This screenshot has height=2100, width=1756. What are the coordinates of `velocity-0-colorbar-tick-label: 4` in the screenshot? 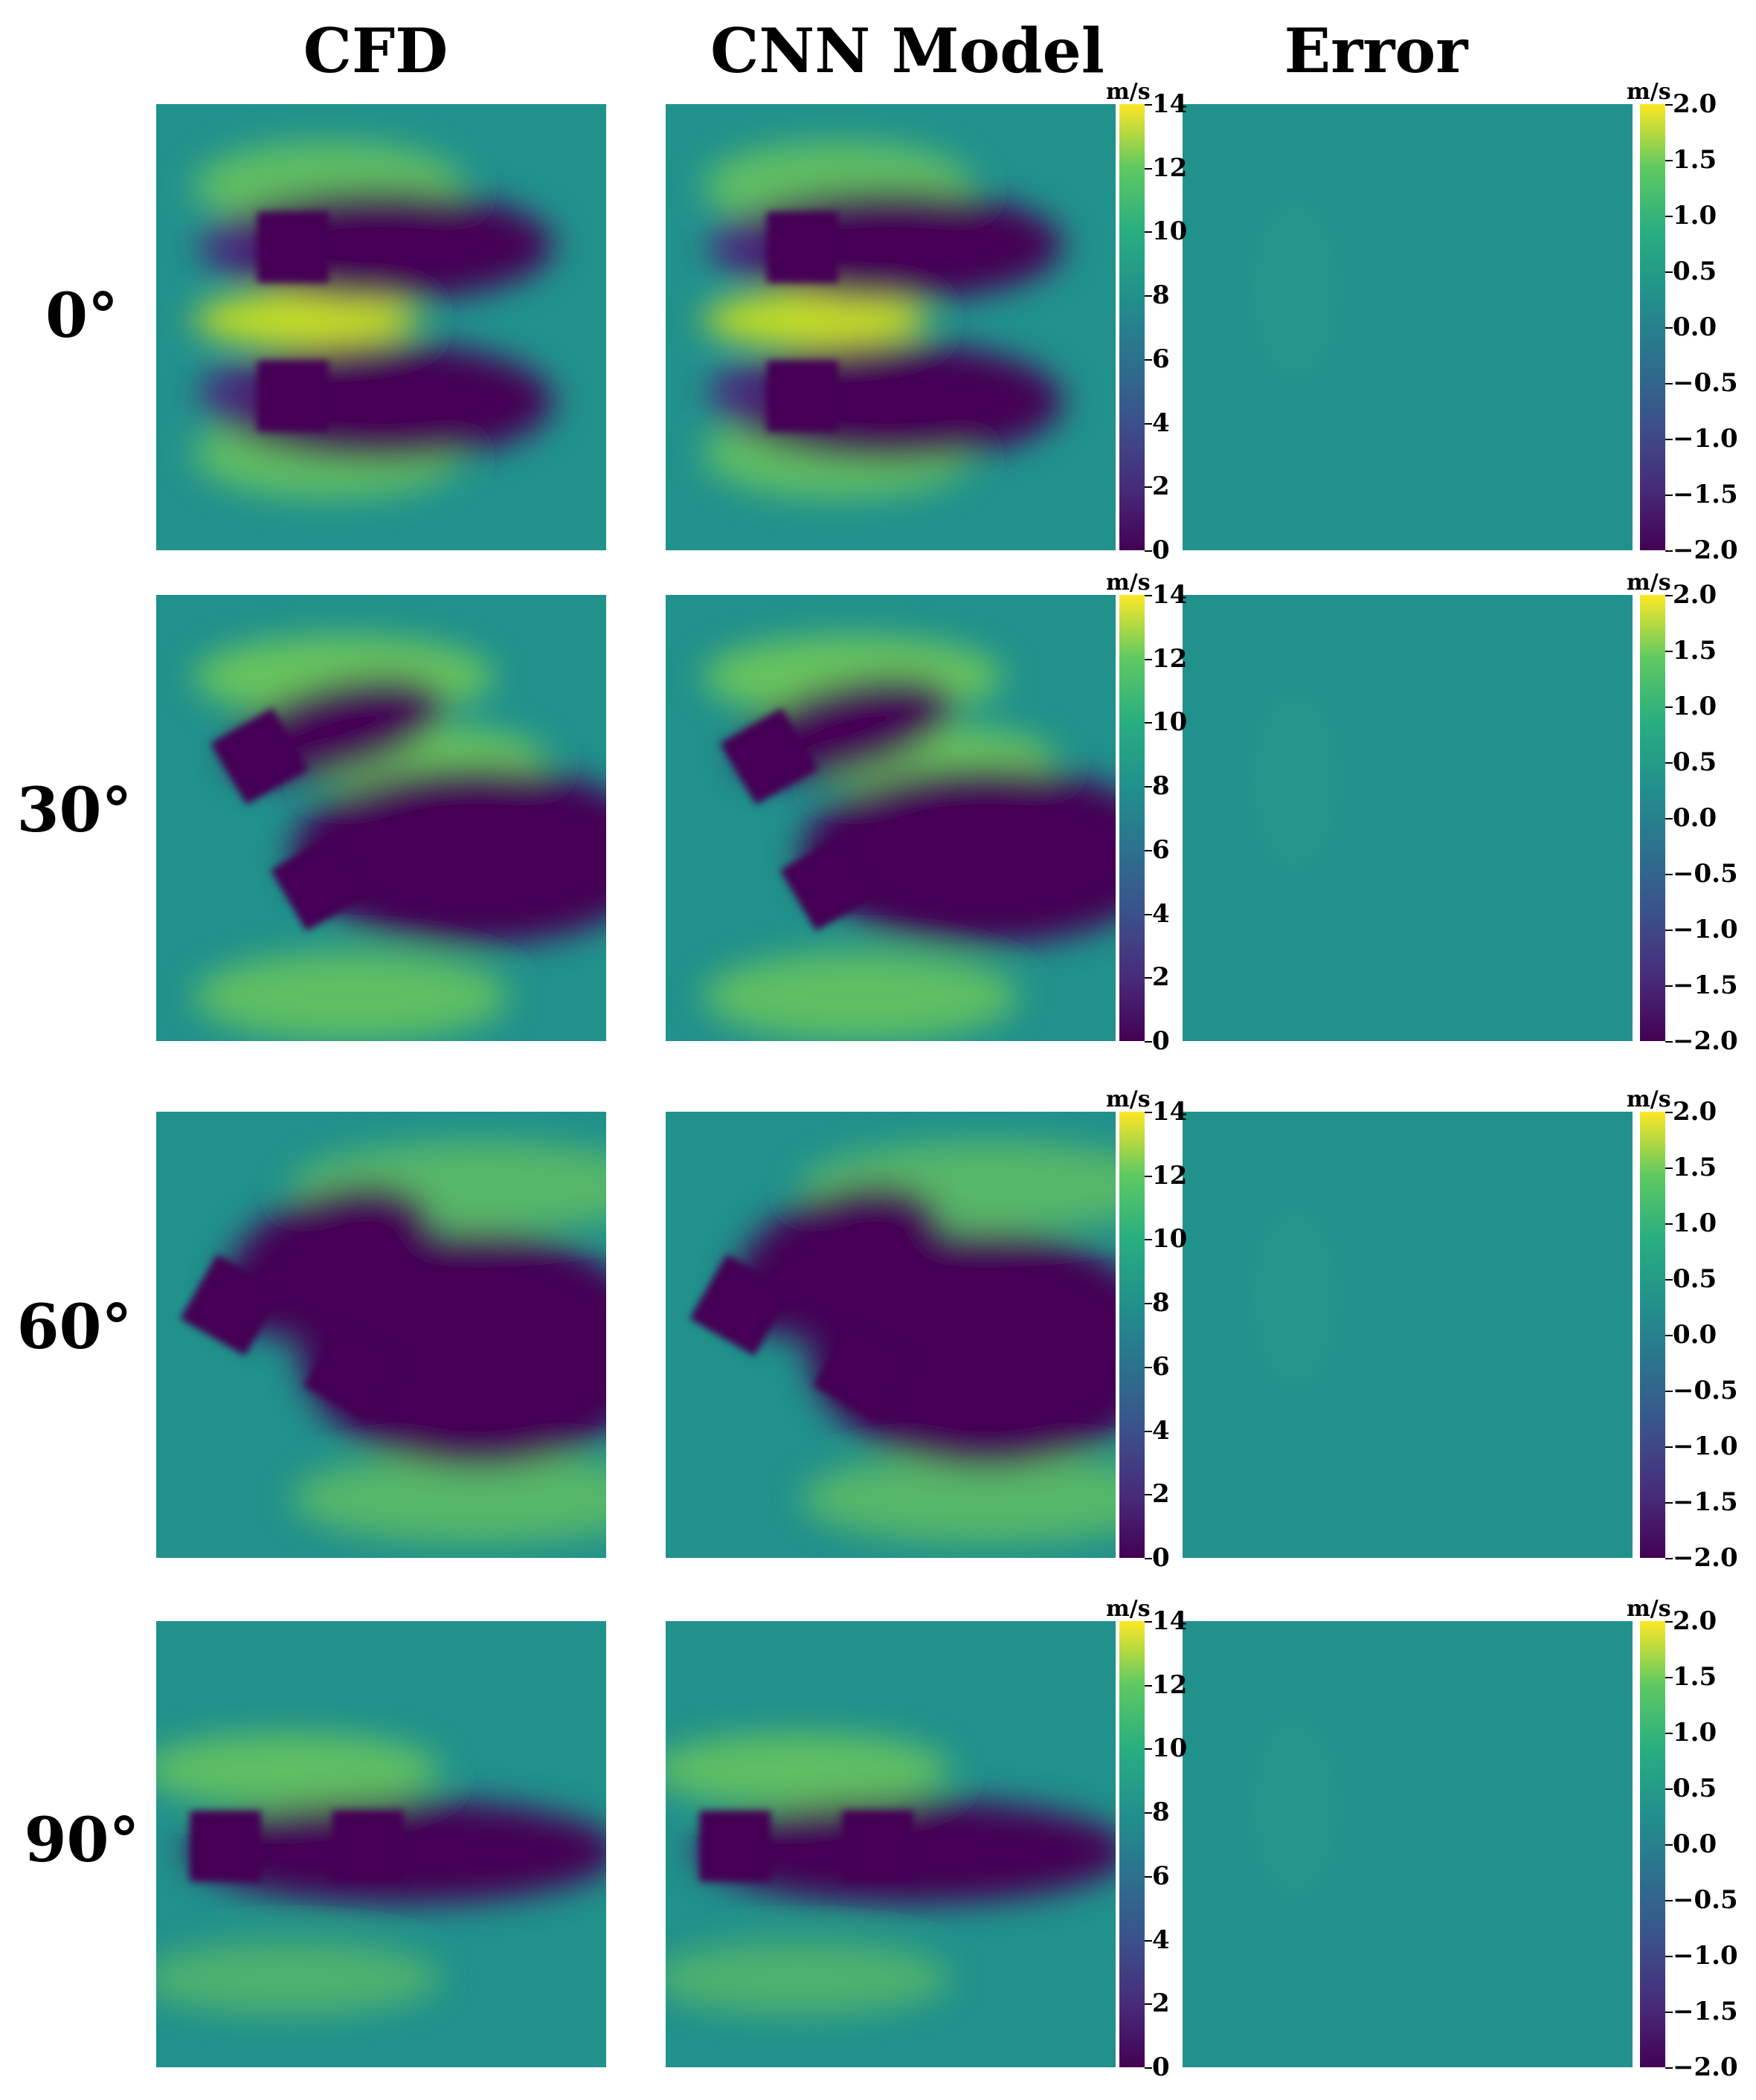 It's located at (1161, 423).